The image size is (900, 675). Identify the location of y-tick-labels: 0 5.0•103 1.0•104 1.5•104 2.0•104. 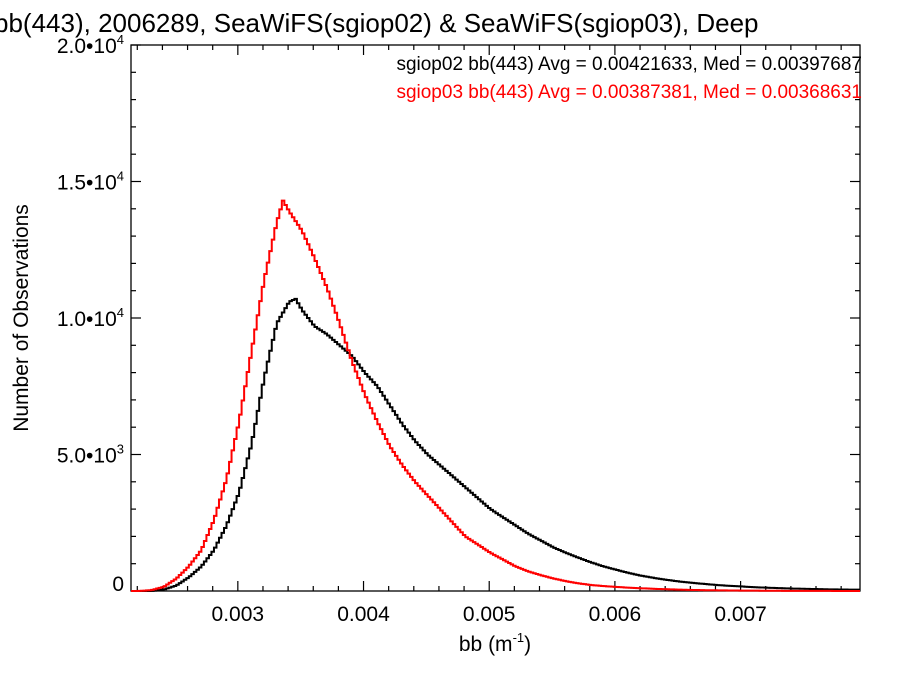
(90, 314).